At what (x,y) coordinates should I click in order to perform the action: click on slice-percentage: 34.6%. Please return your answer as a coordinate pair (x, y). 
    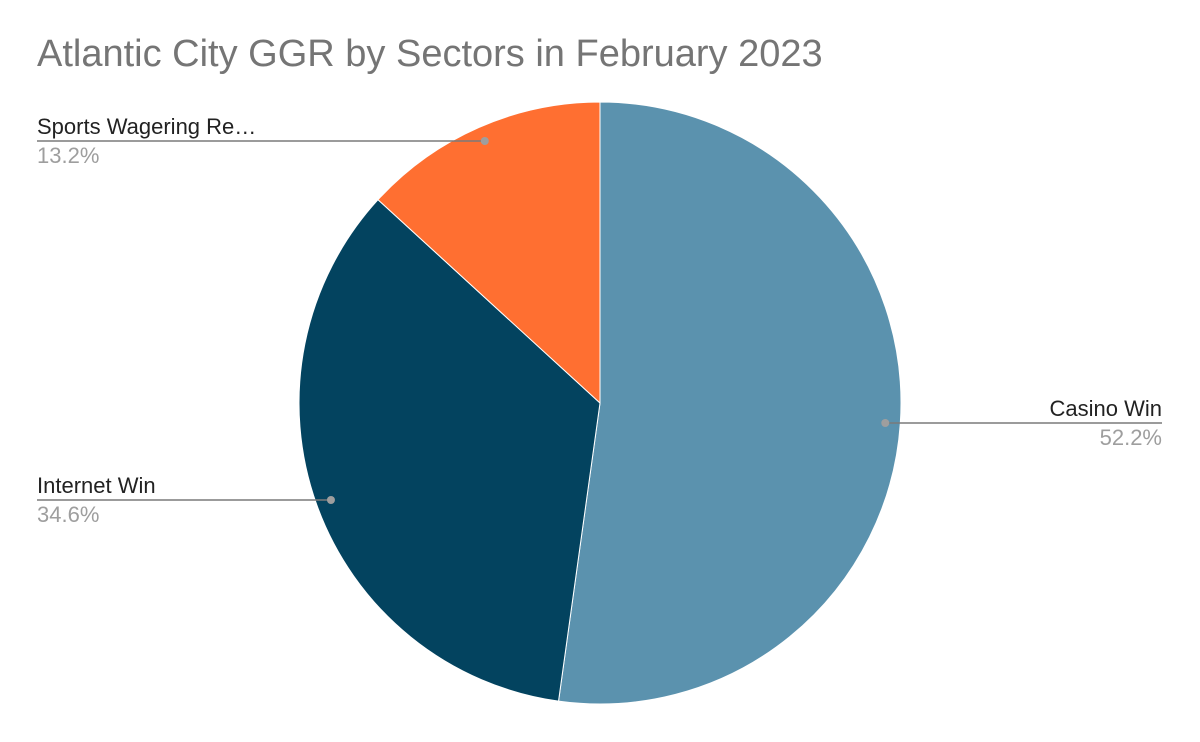
    Looking at the image, I should click on (68, 514).